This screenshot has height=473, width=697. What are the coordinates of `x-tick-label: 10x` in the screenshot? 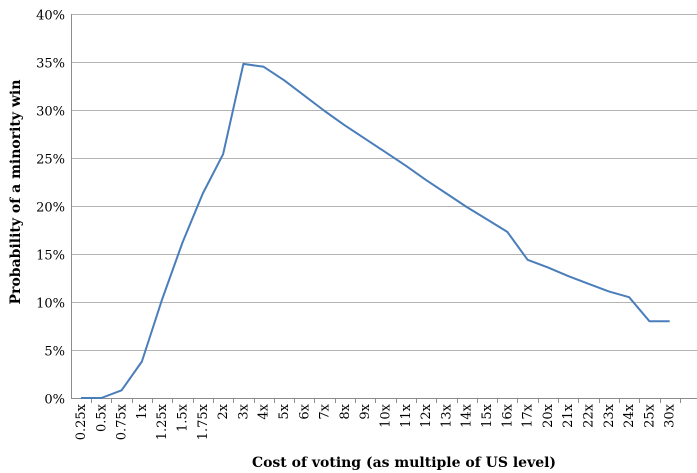 It's located at (386, 415).